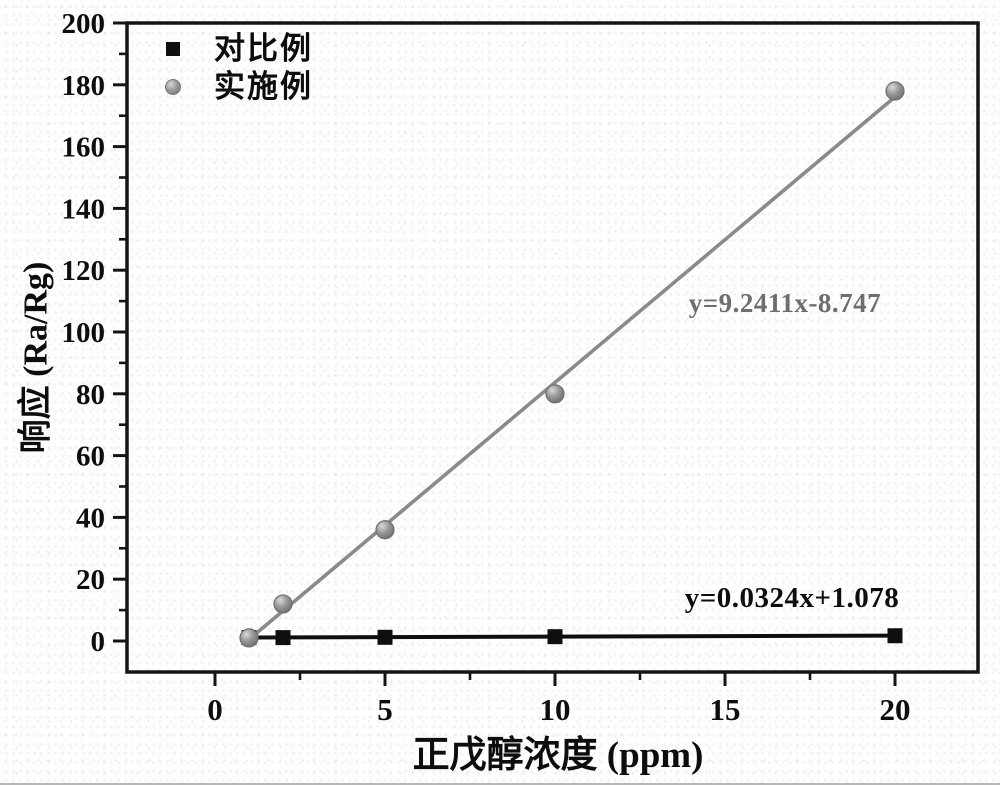  What do you see at coordinates (90, 580) in the screenshot?
I see `y-tick-label: 20` at bounding box center [90, 580].